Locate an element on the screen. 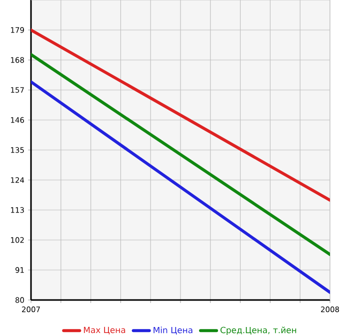 This screenshot has height=335, width=345. legend-label: Min Цена is located at coordinates (173, 330).